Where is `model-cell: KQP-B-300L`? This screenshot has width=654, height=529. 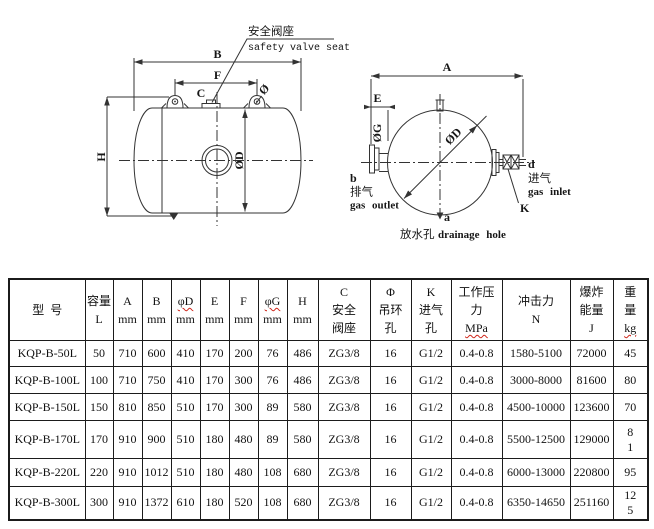 model-cell: KQP-B-300L is located at coordinates (47, 503).